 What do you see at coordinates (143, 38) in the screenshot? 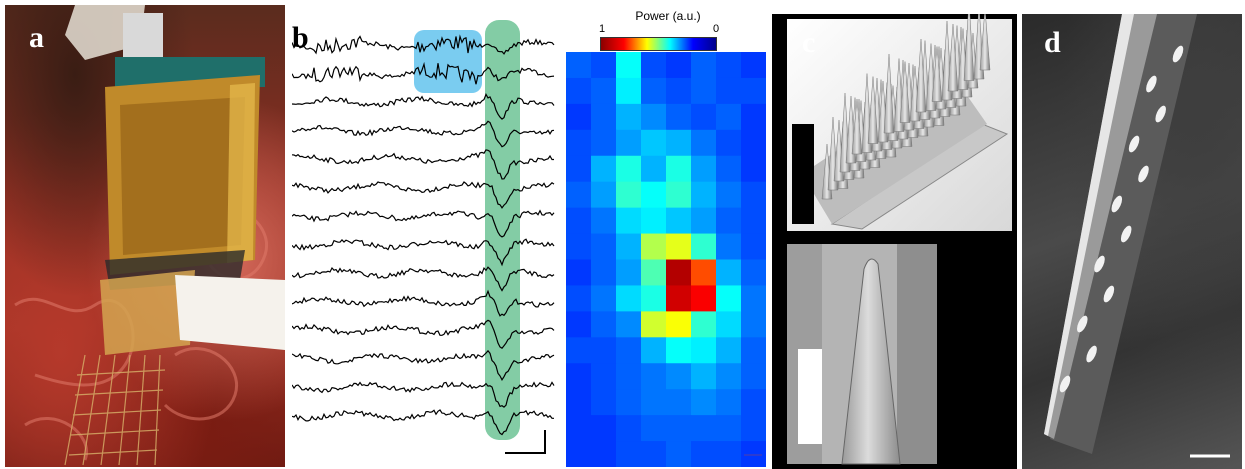
I see `connector-head` at bounding box center [143, 38].